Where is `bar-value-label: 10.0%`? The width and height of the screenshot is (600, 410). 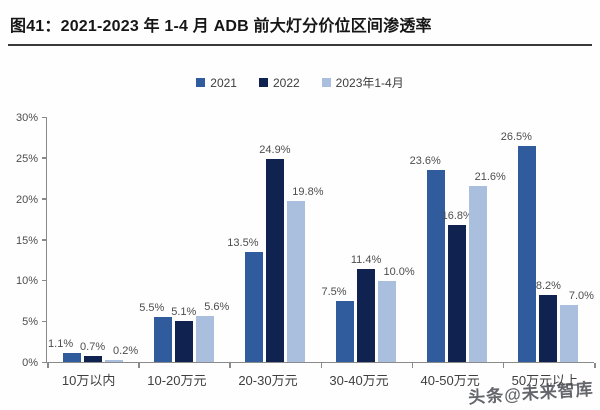
bar-value-label: 10.0% is located at coordinates (399, 271).